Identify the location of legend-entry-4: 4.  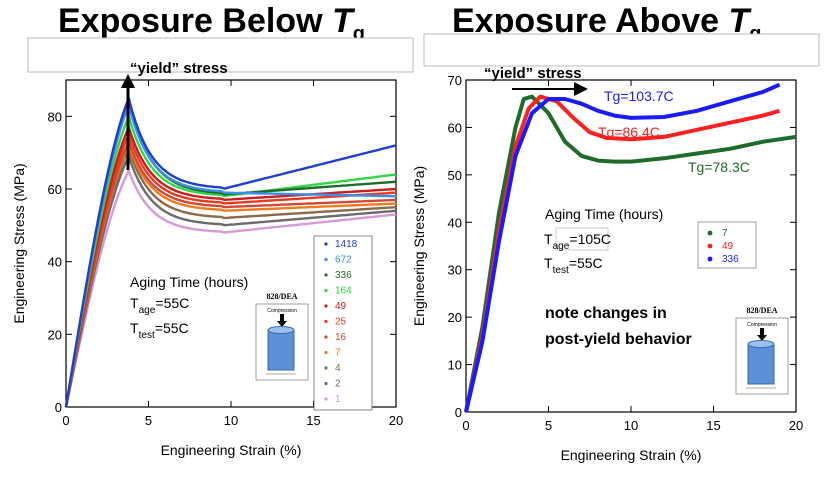
(338, 368).